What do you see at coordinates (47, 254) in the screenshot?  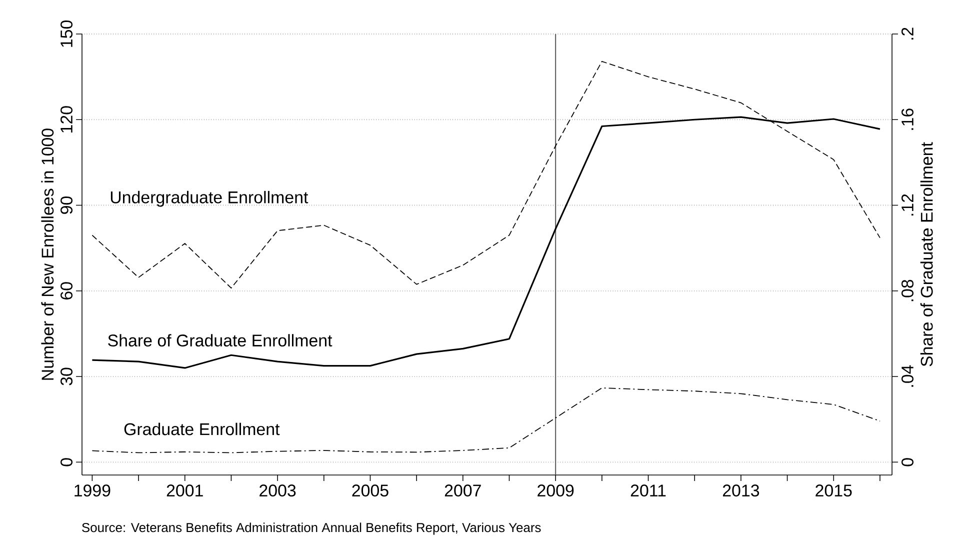 I see `y-axis-title: Number of New Enrollees in 1000` at bounding box center [47, 254].